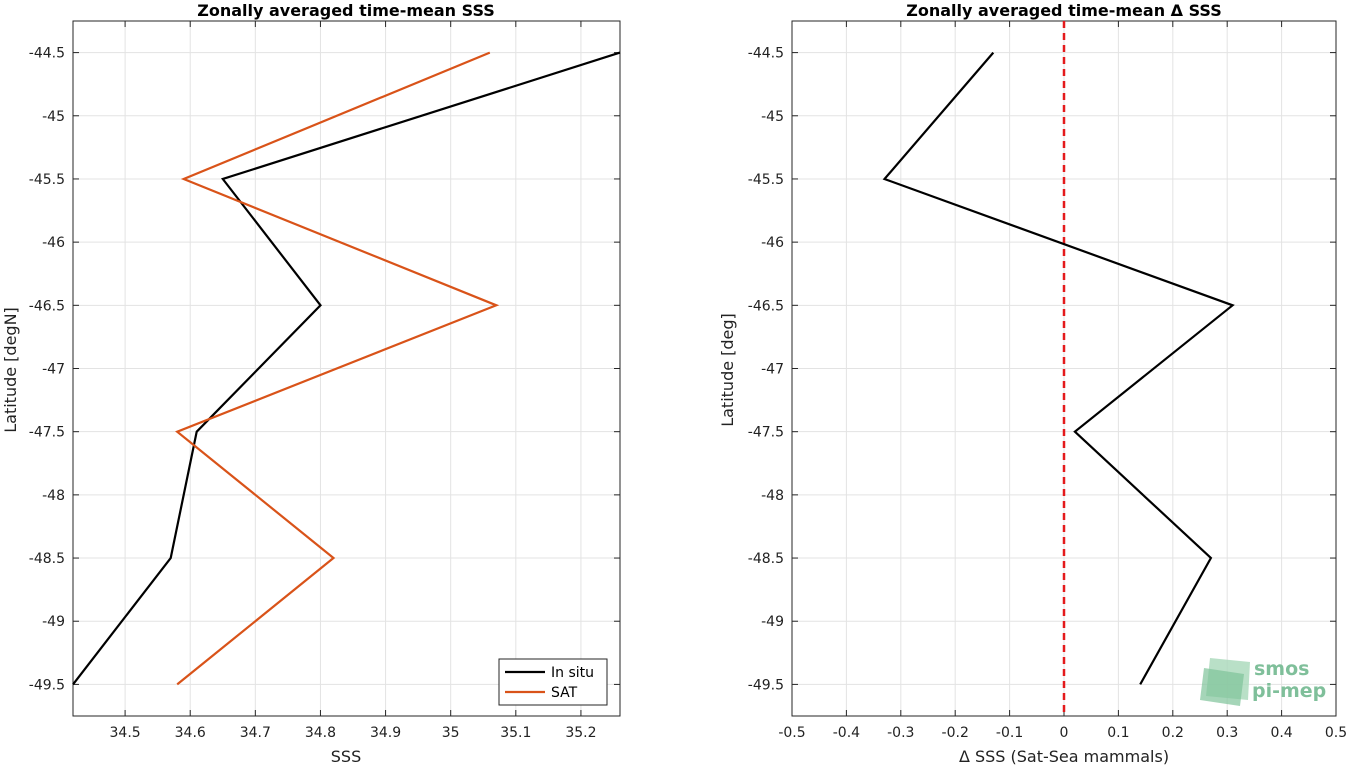 The width and height of the screenshot is (1349, 765). What do you see at coordinates (47, 433) in the screenshot?
I see `sss-y-tick-label: -47.5` at bounding box center [47, 433].